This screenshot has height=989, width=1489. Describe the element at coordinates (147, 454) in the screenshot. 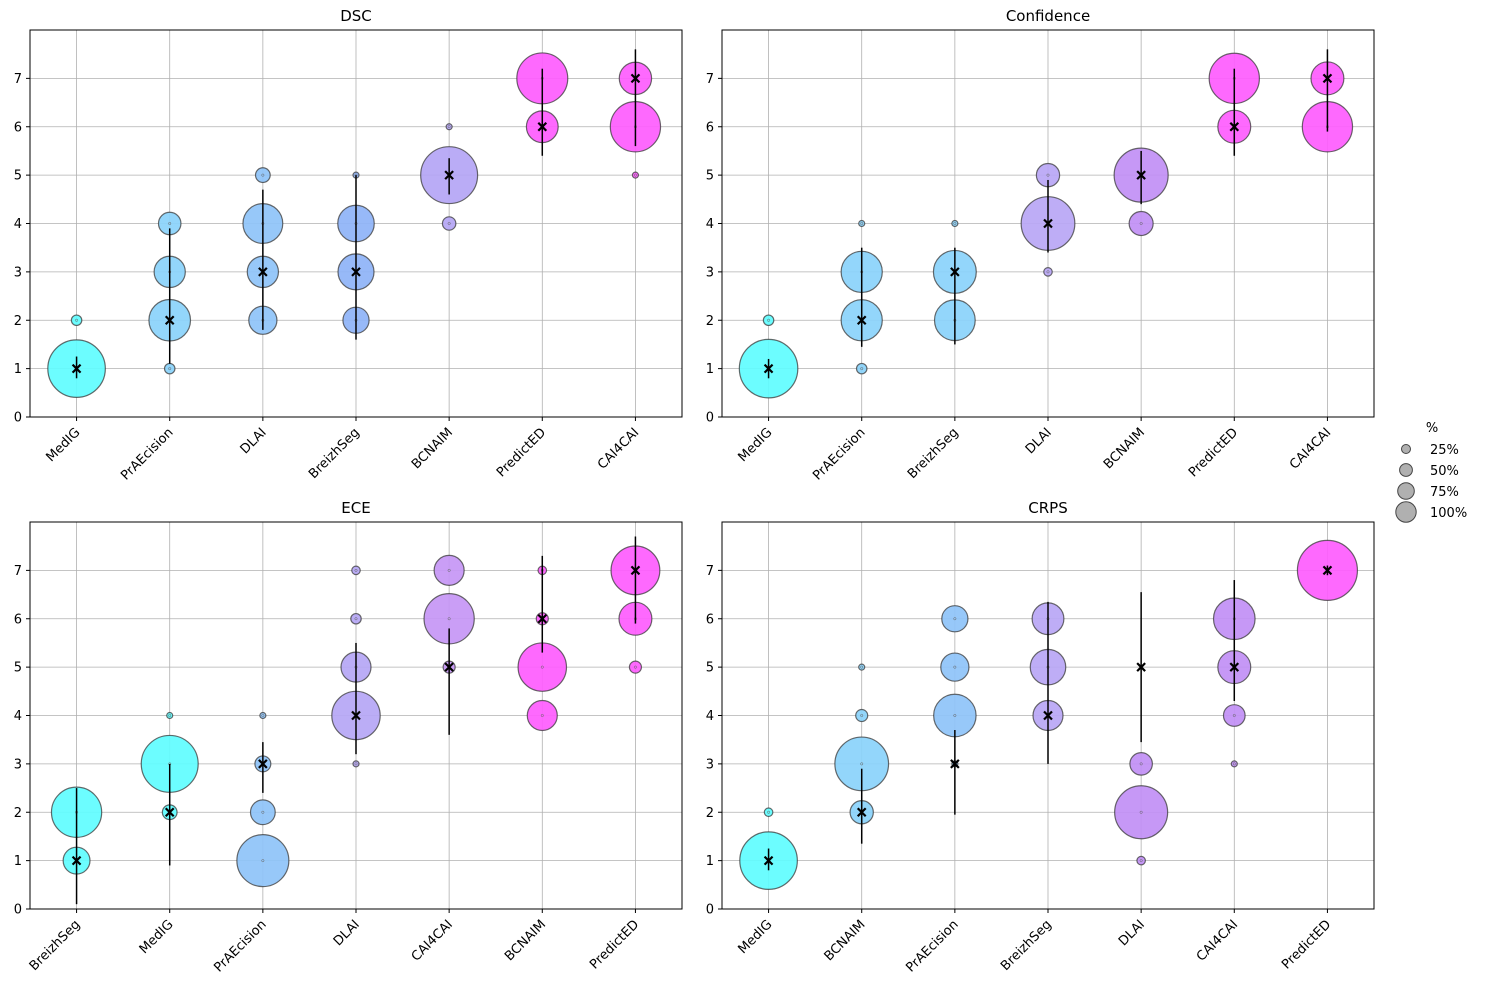

I see `x-tick-label-praecision: PrAEcision` at that location.